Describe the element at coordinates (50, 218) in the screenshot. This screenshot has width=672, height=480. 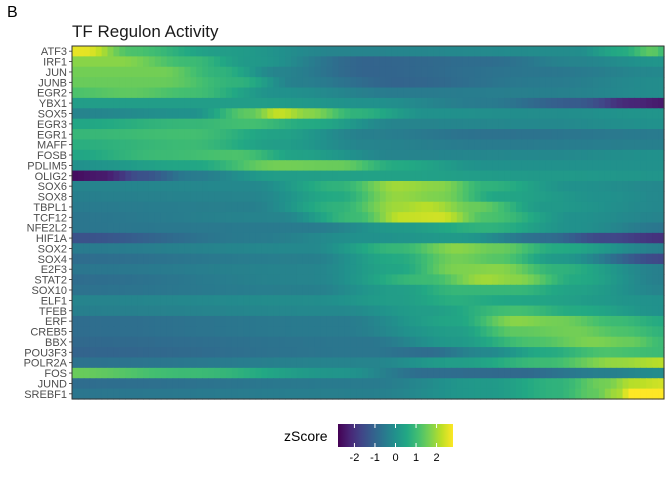
I see `row-label: TCF12` at that location.